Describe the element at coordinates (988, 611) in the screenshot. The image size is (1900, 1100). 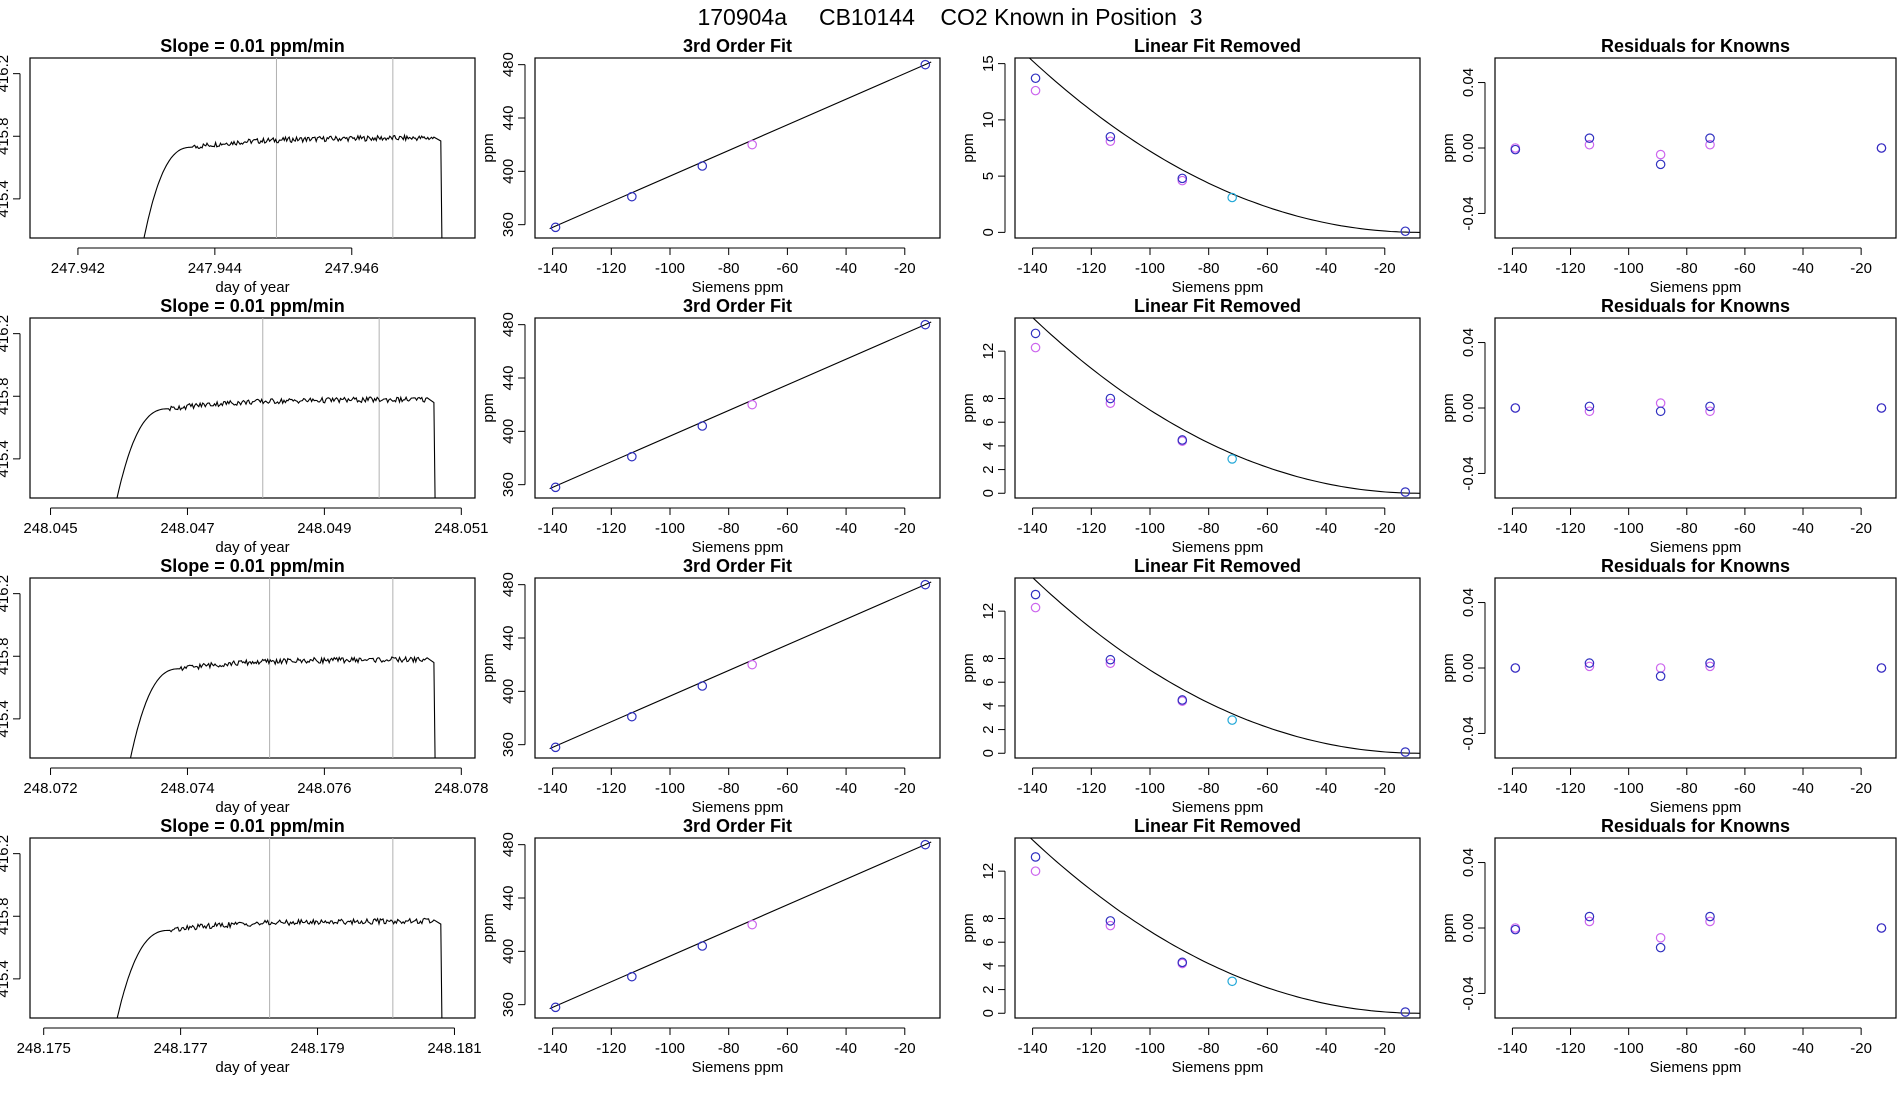
I see `y-tick-label: 12` at that location.